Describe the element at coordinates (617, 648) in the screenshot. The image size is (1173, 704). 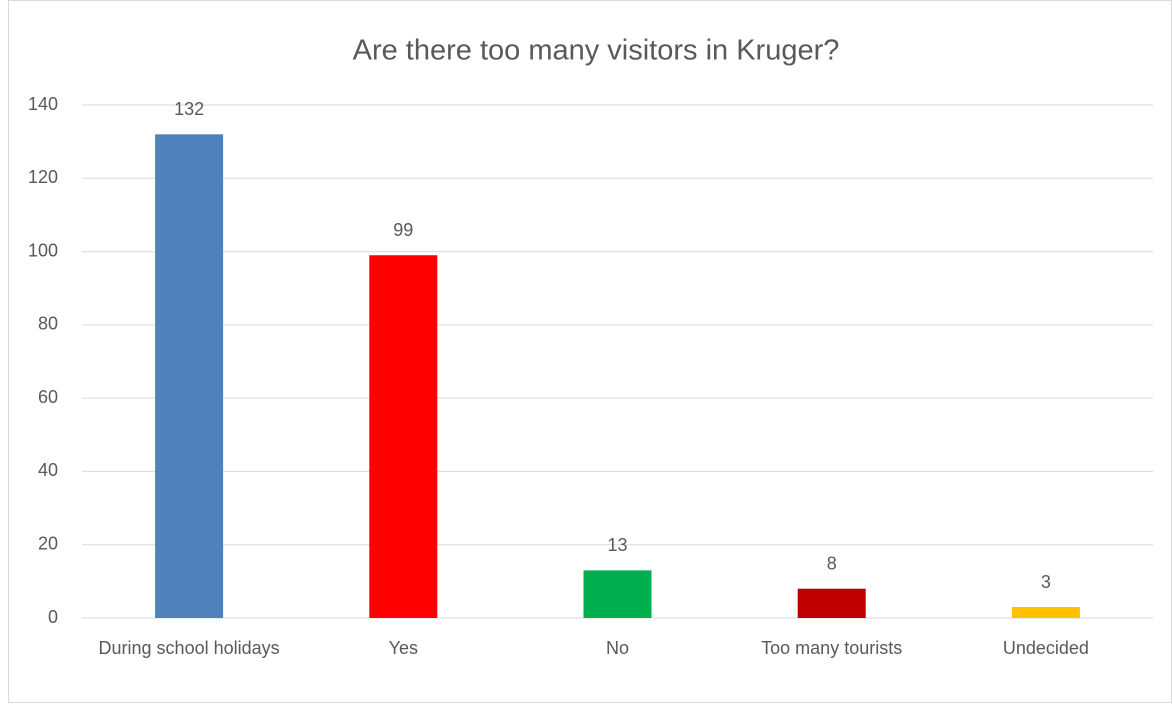
I see `x-tick-label: No` at that location.